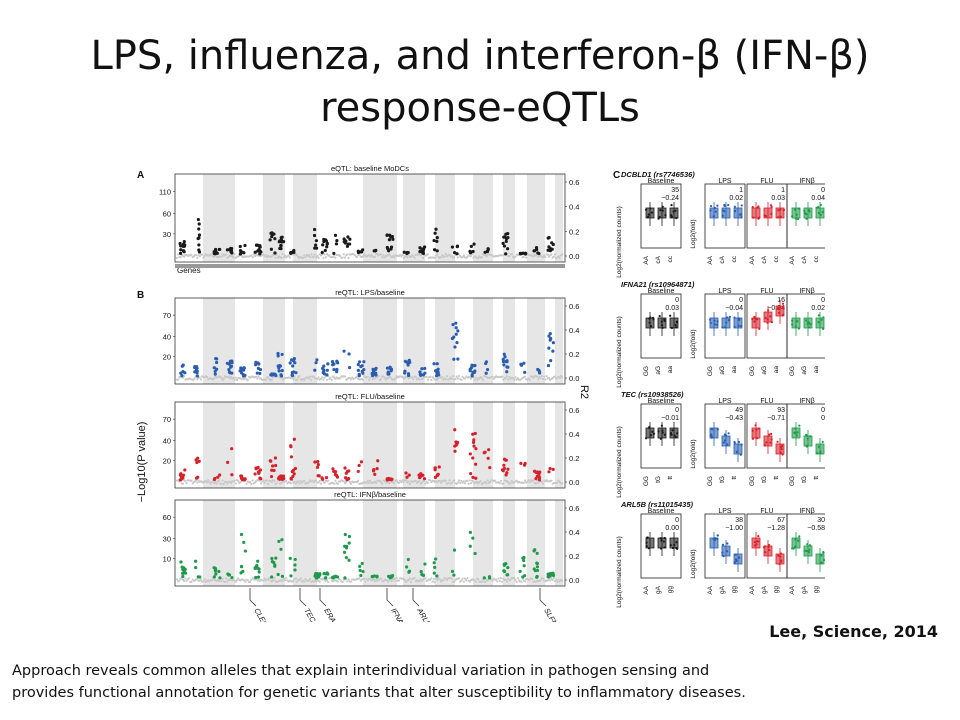  I want to click on stat-top: 0, so click(677, 410).